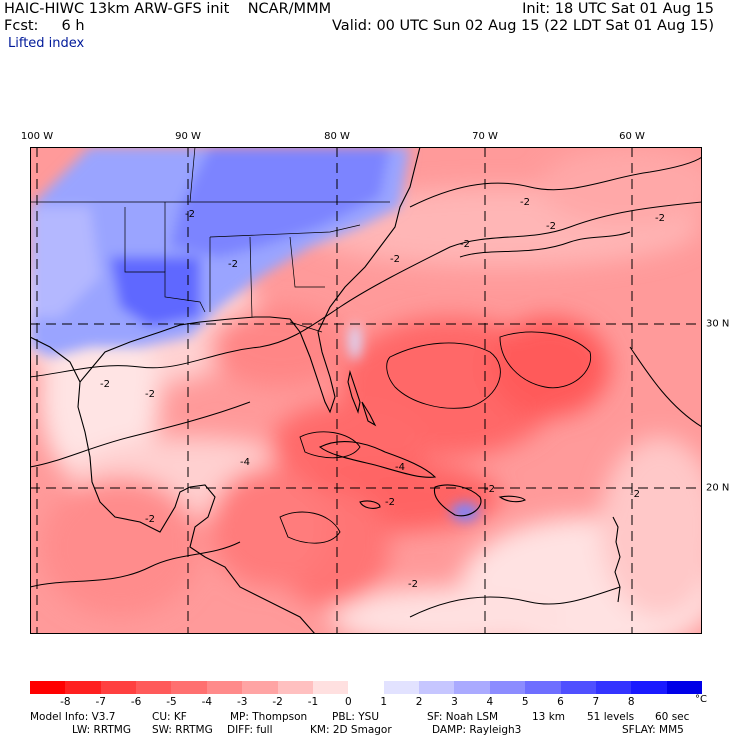  What do you see at coordinates (37, 136) in the screenshot?
I see `lon-label-100w: 100 W` at bounding box center [37, 136].